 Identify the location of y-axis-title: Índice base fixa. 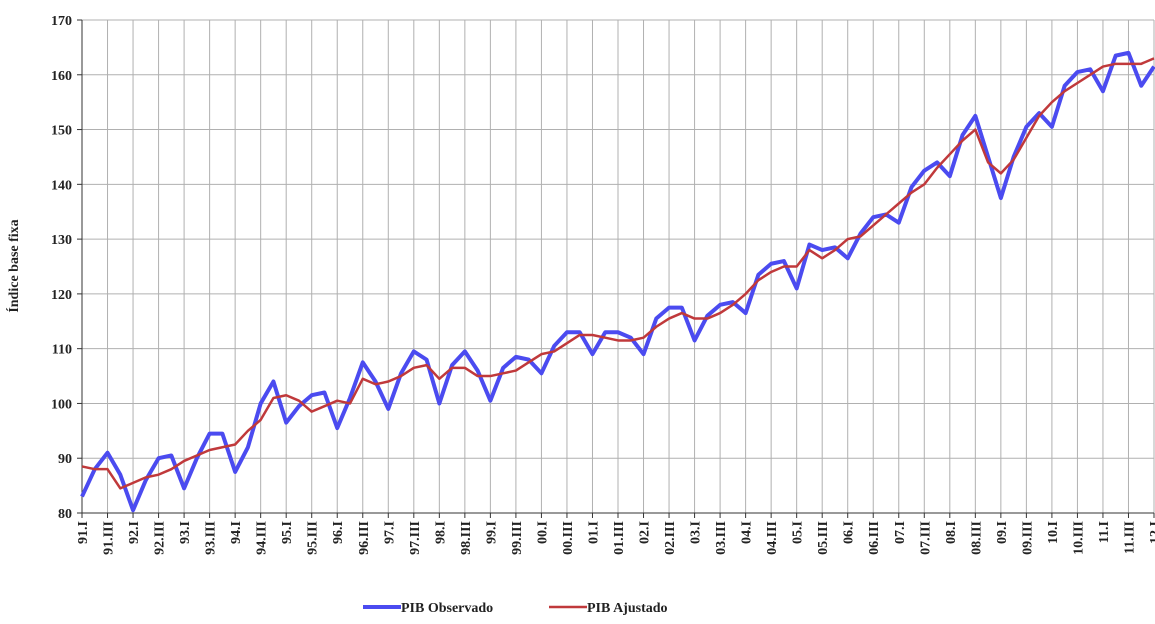
(13, 265).